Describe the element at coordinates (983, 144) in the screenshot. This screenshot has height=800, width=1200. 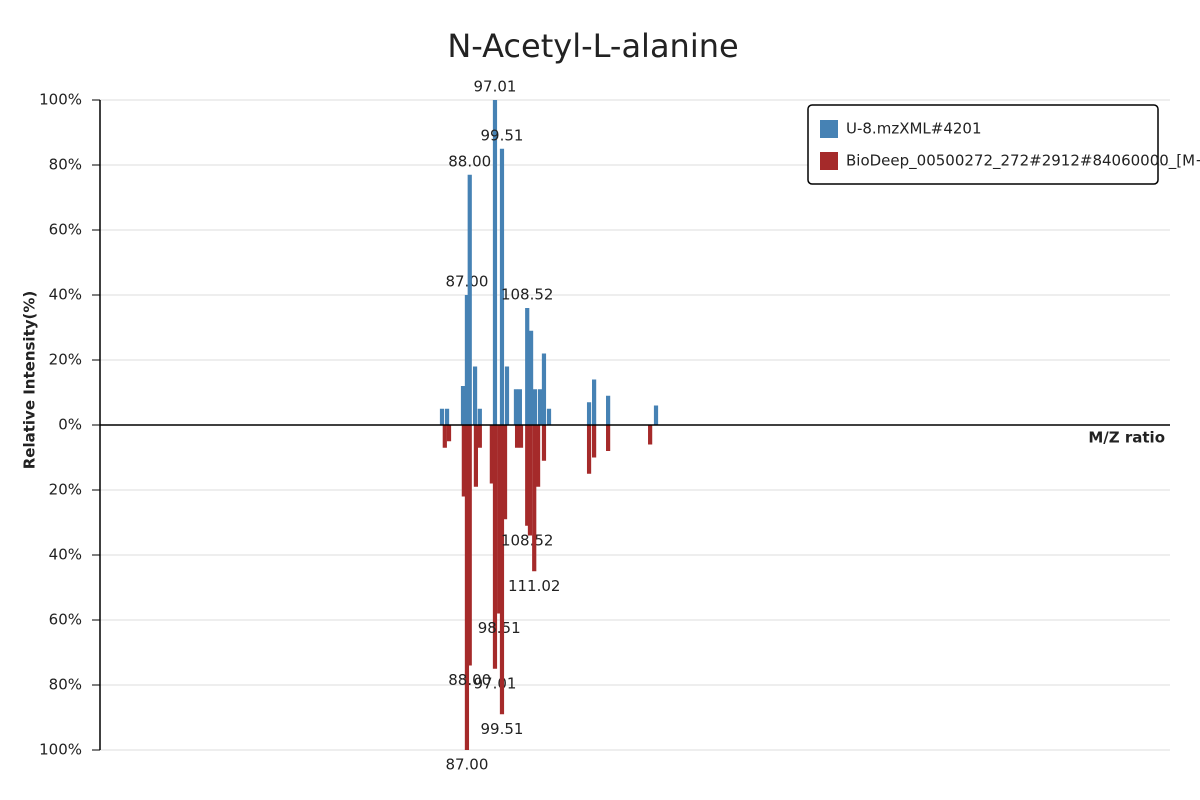
I see `legend-box` at that location.